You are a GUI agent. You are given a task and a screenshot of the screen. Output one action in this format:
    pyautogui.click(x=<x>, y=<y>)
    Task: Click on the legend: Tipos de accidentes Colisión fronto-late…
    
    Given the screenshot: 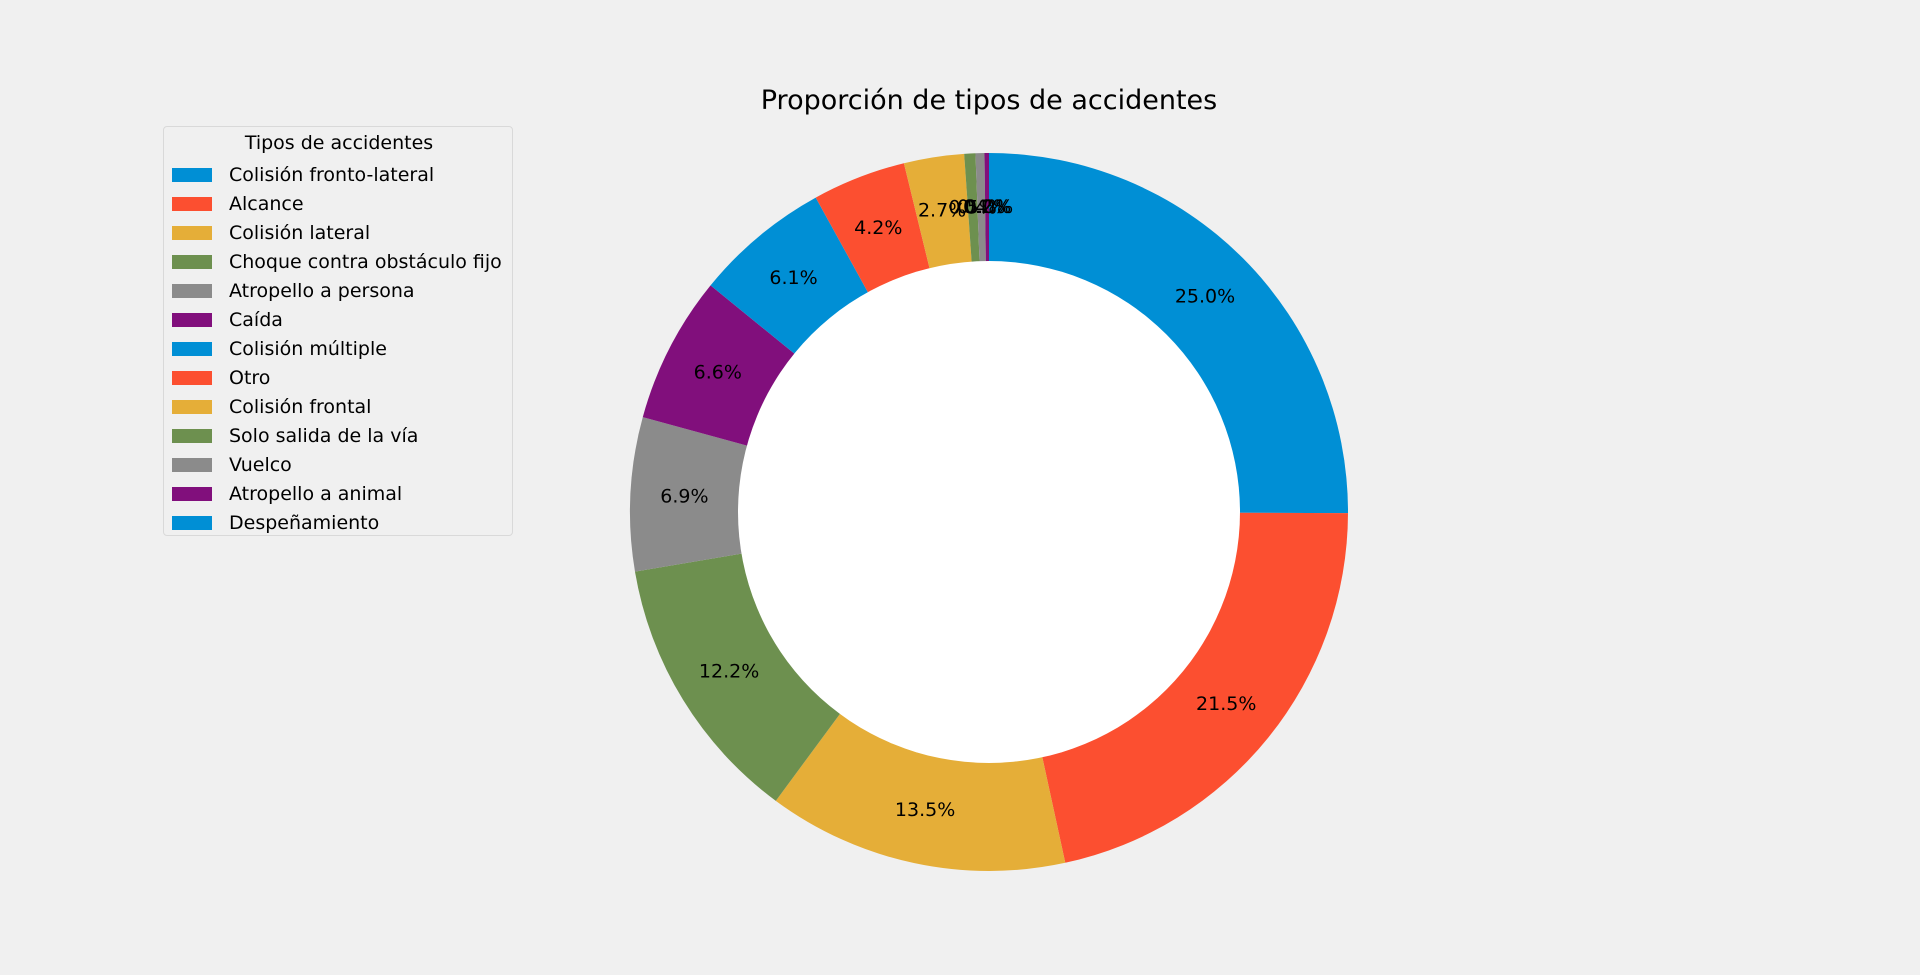 What is the action you would take?
    pyautogui.click(x=338, y=331)
    